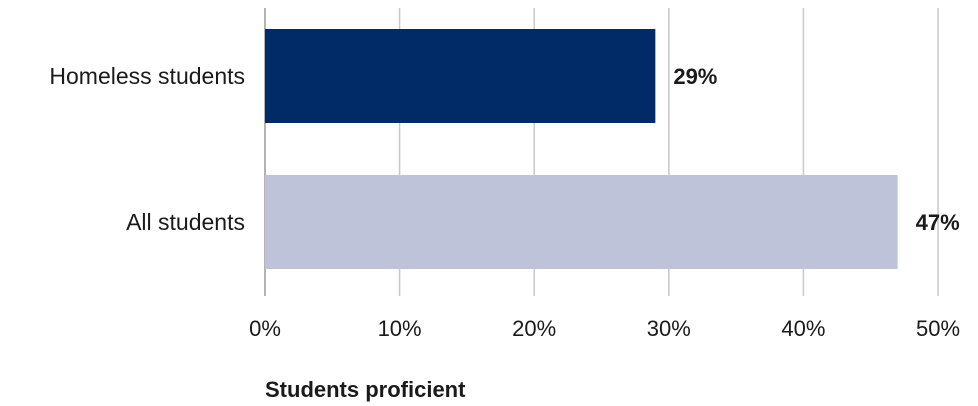 The width and height of the screenshot is (978, 406). I want to click on x-tick-label: 20%, so click(534, 328).